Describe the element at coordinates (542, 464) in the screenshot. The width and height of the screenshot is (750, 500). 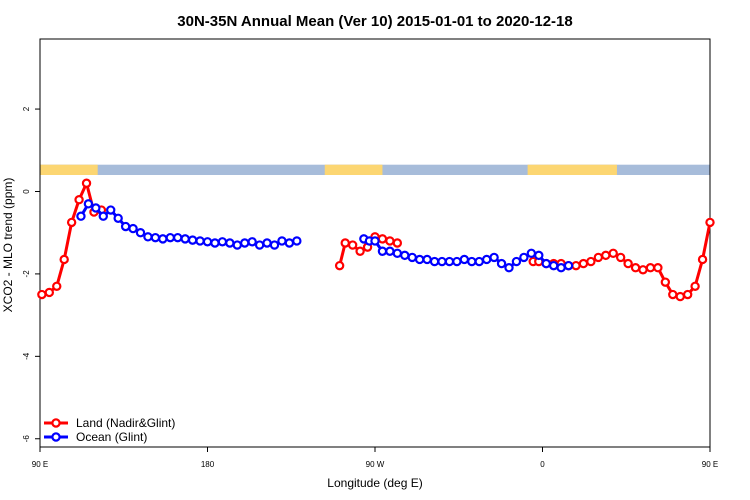
I see `x-tick-label: 0` at that location.